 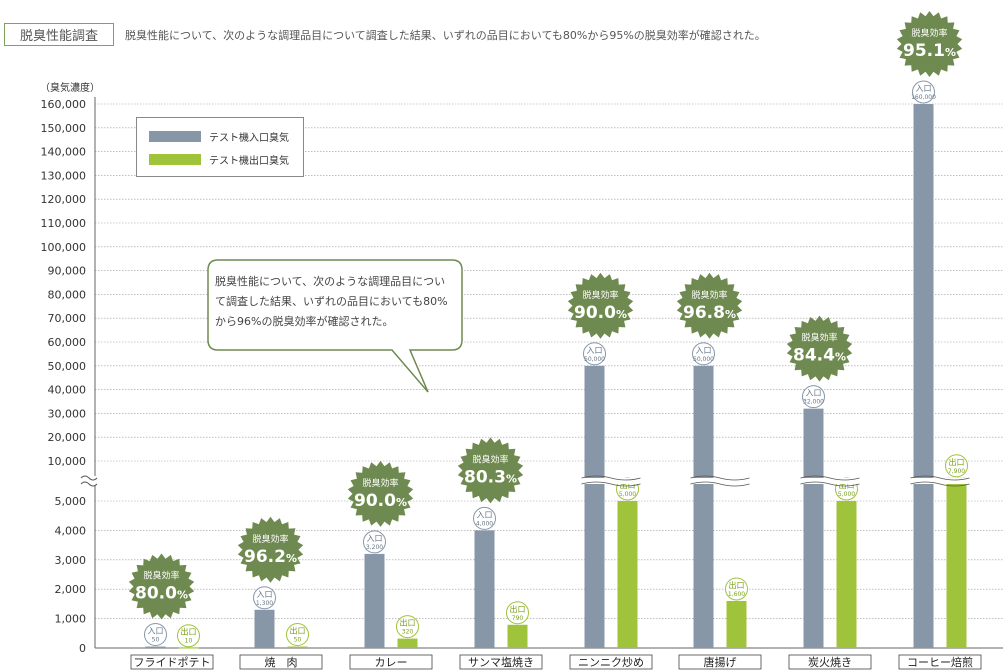 What do you see at coordinates (220, 147) in the screenshot?
I see `legend: テスト機入口臭気 テスト機出口臭気` at bounding box center [220, 147].